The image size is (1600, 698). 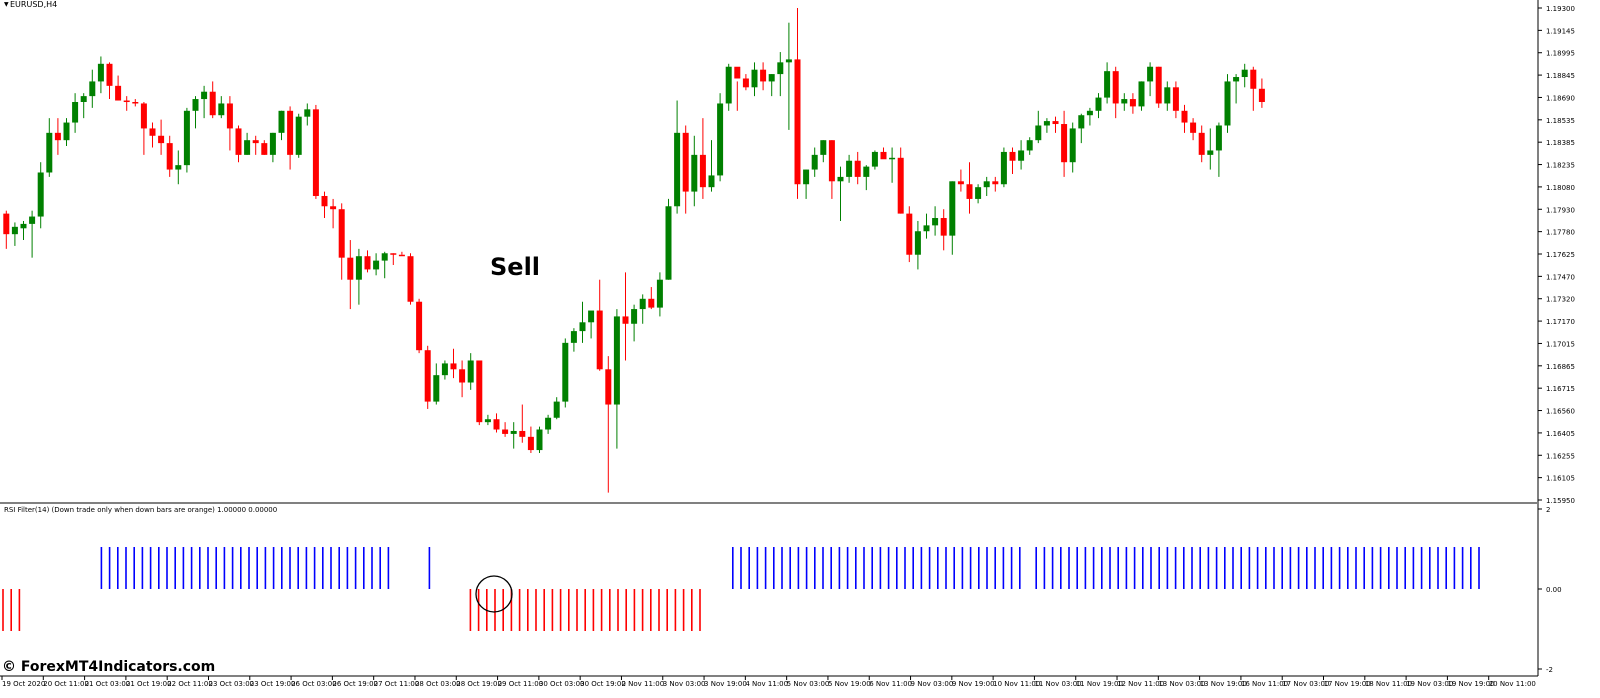 I want to click on price-tick-label: 1.16715, so click(x=1560, y=389).